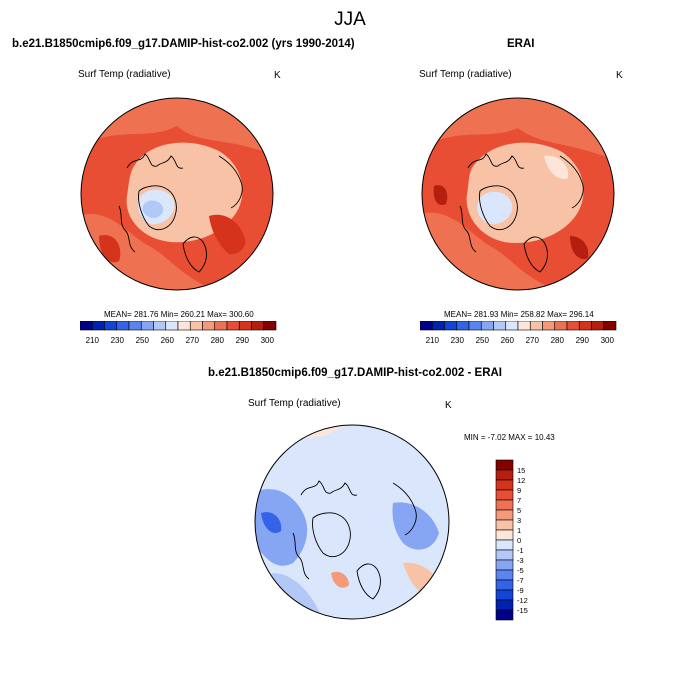  Describe the element at coordinates (350, 19) in the screenshot. I see `figure-title: JJA` at that location.